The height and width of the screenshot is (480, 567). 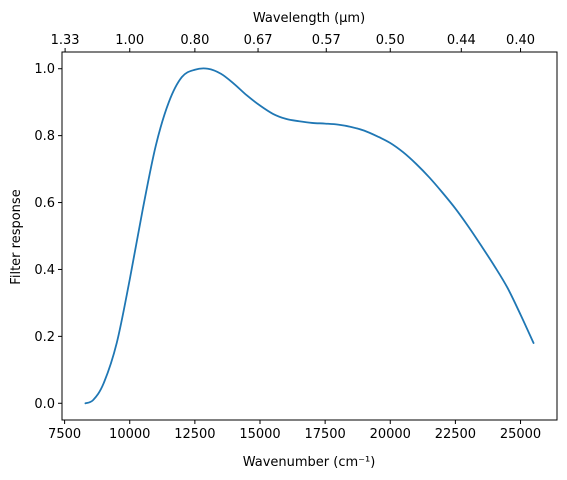 What do you see at coordinates (461, 40) in the screenshot?
I see `top-tick-label: 0.44` at bounding box center [461, 40].